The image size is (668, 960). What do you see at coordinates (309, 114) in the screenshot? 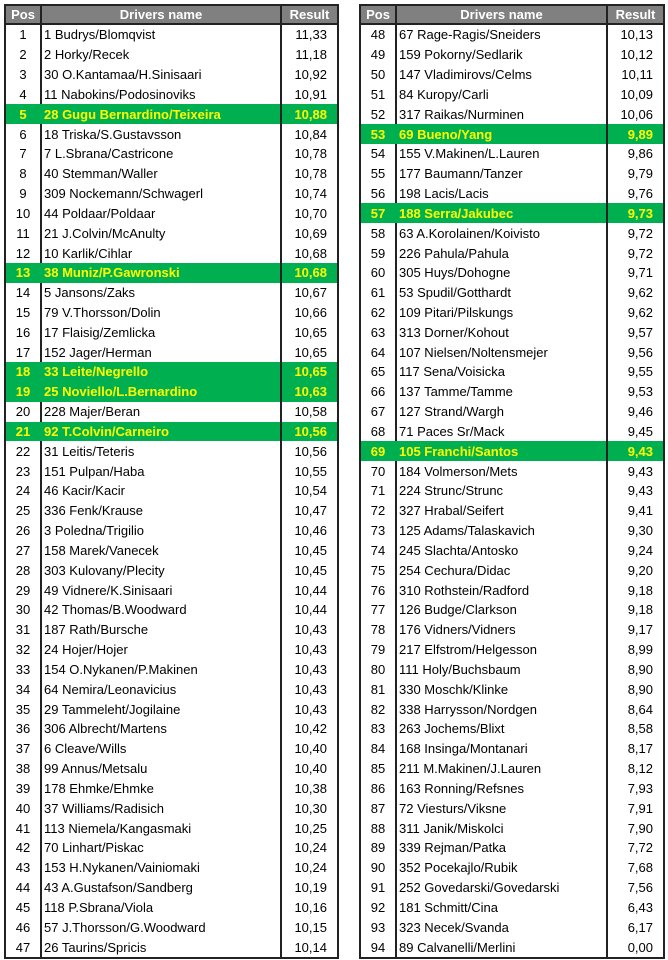
I see `result-cell: 10,88` at bounding box center [309, 114].